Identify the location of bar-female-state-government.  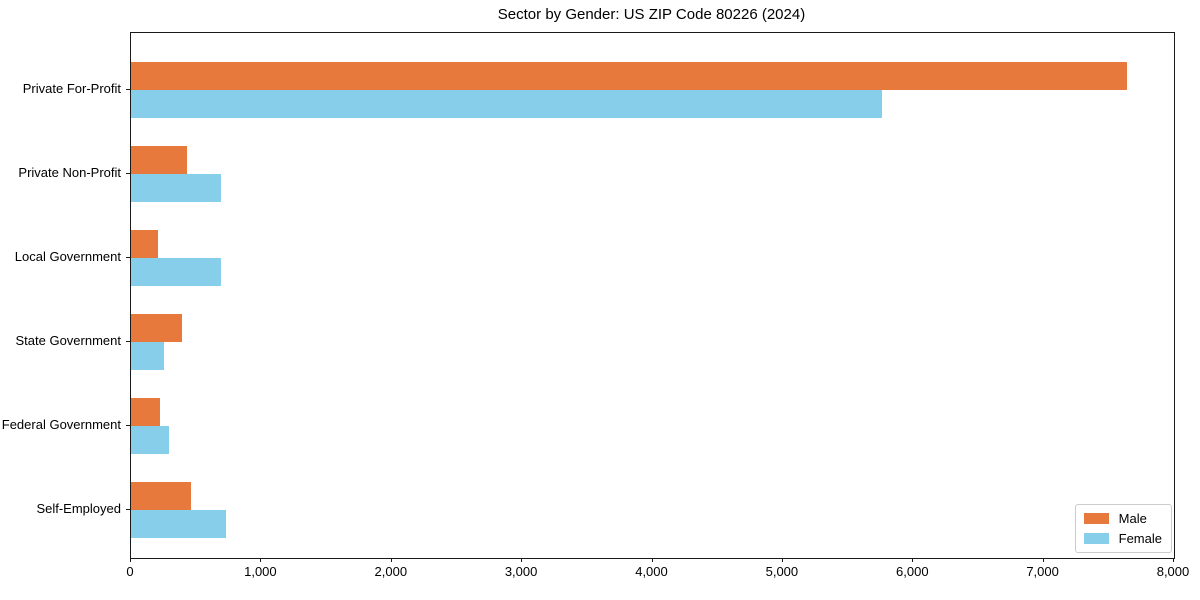
(147, 356).